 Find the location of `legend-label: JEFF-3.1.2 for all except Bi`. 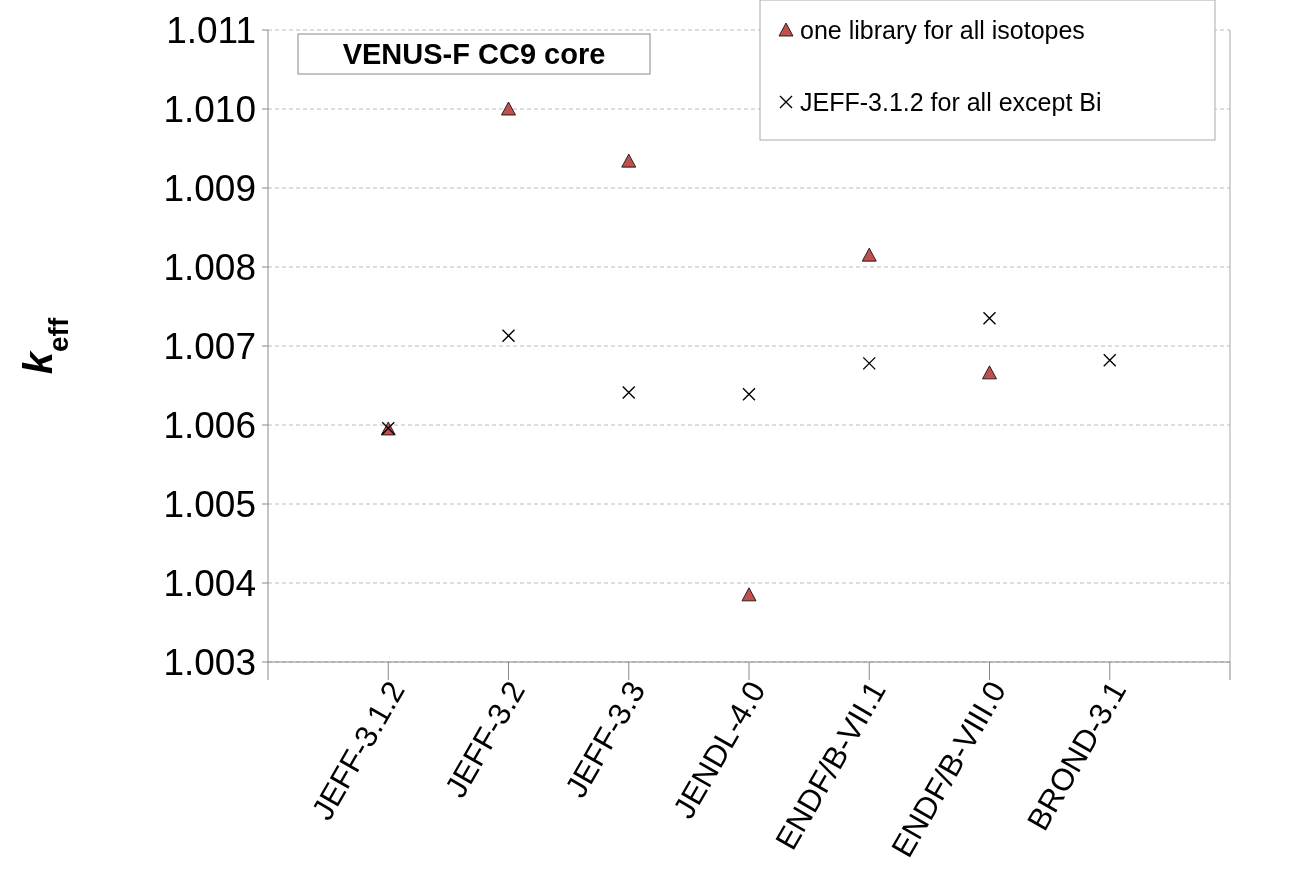

legend-label: JEFF-3.1.2 for all except Bi is located at coordinates (951, 101).